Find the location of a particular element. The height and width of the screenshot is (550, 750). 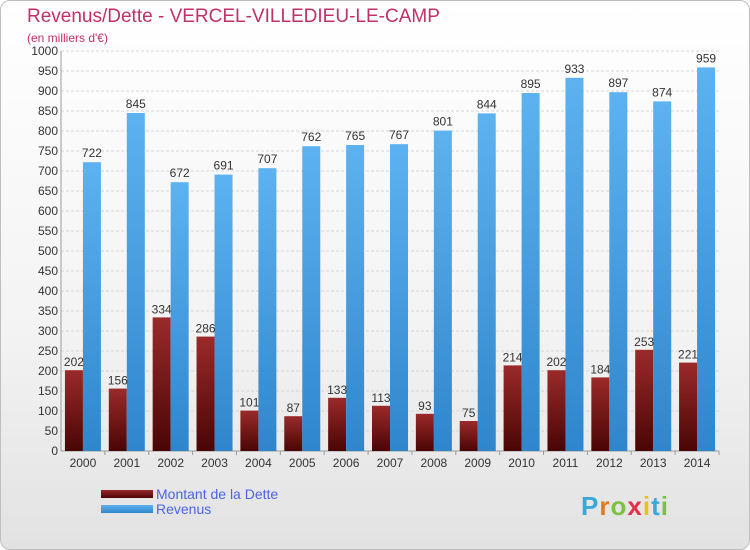

y-tick-label: 850 is located at coordinates (48, 111).